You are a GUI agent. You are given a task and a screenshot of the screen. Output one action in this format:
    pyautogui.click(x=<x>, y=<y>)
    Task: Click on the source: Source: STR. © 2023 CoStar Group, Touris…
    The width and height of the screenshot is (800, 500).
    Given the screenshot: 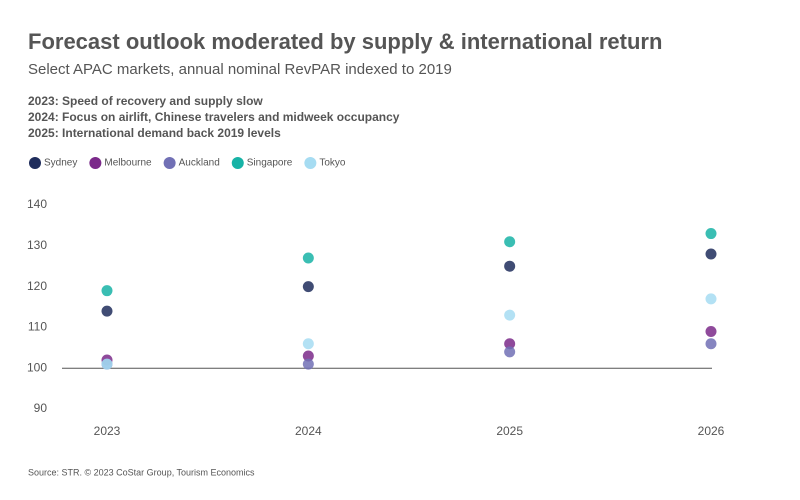 What is the action you would take?
    pyautogui.click(x=141, y=472)
    